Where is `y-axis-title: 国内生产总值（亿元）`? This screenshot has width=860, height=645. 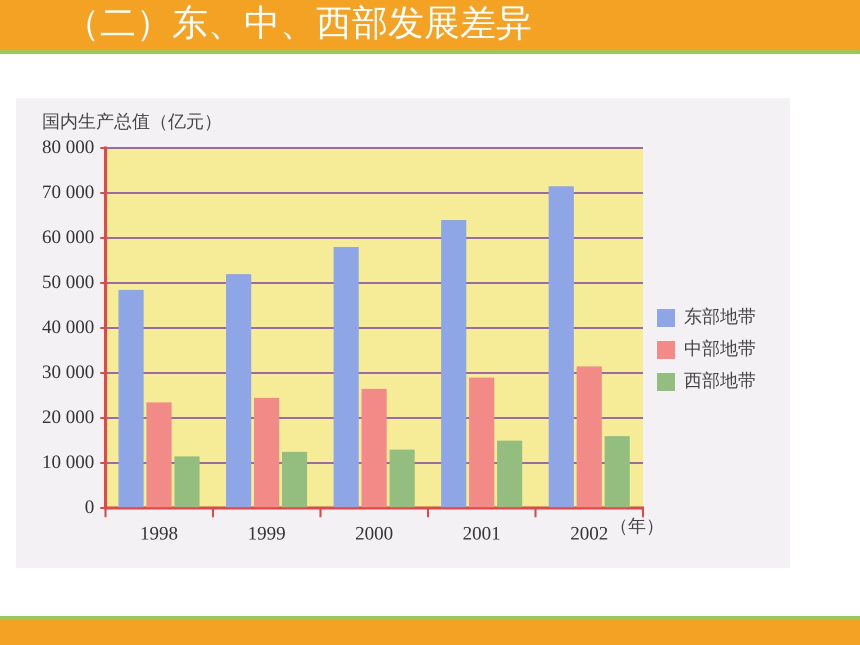
y-axis-title: 国内生产总值（亿元） is located at coordinates (132, 122).